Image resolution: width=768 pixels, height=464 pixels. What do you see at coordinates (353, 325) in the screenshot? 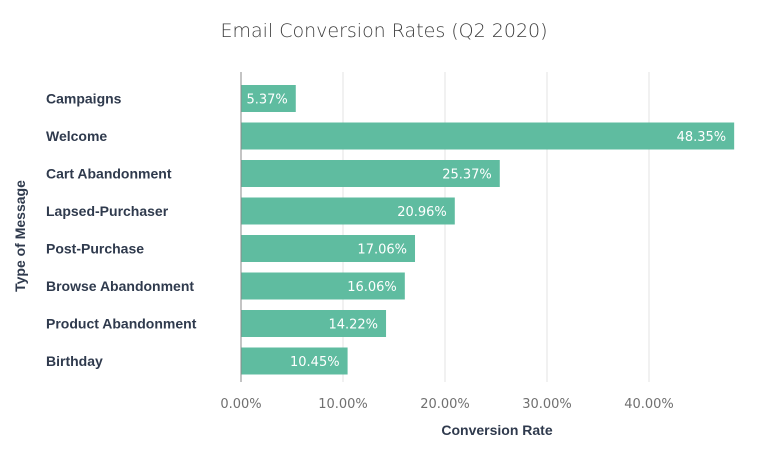
I see `bar-value-label: 14.22%` at bounding box center [353, 325].